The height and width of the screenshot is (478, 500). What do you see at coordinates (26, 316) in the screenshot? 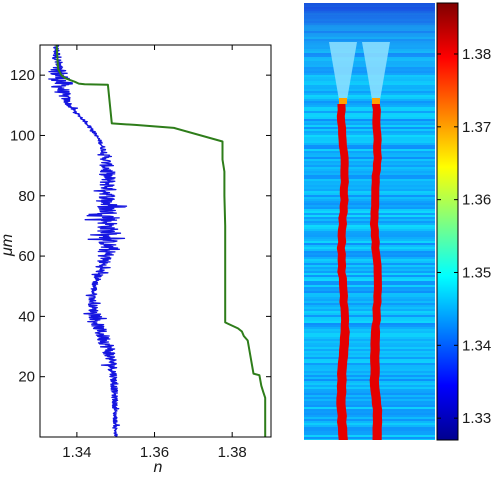
I see `y-tick-label: 40` at bounding box center [26, 316].